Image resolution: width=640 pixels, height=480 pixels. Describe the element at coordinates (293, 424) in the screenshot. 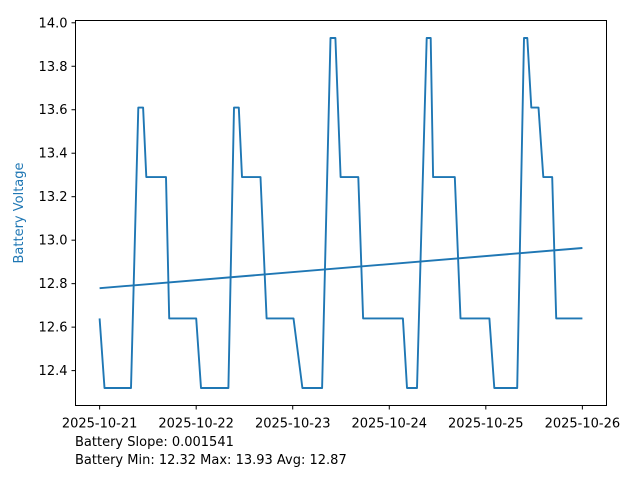

I see `x-tick-label: 2025-10-23` at that location.